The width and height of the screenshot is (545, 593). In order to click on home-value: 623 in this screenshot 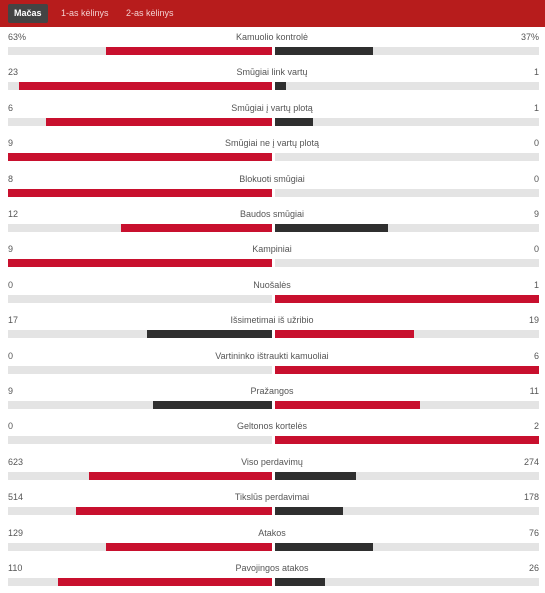, I will do `click(16, 461)`.